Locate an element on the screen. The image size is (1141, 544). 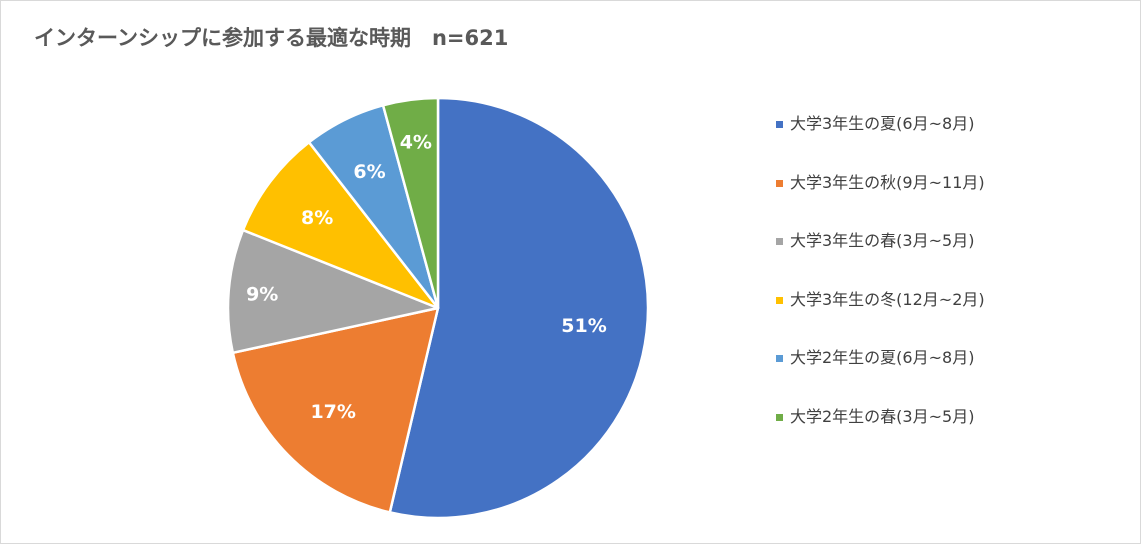
slice-data-label: 51% is located at coordinates (583, 326).